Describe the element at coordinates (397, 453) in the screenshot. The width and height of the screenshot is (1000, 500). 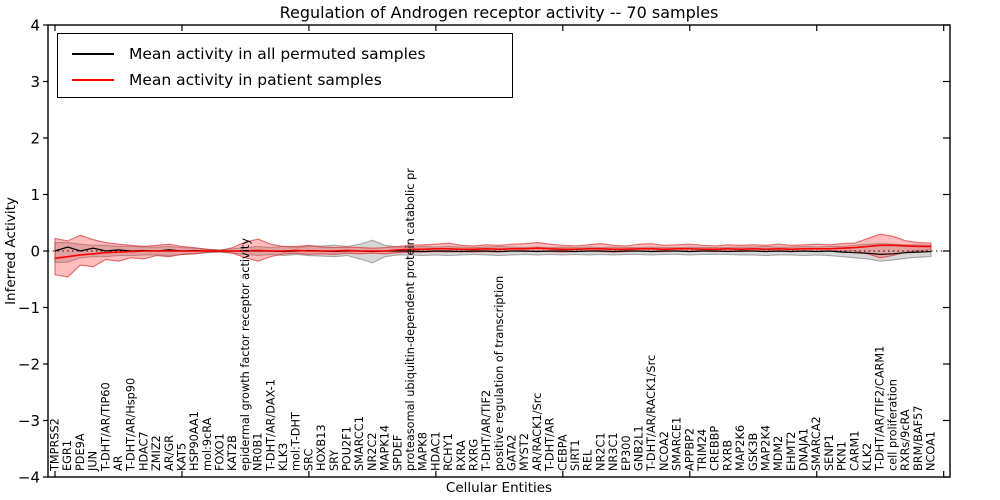
I see `category-label: SPDEF` at that location.